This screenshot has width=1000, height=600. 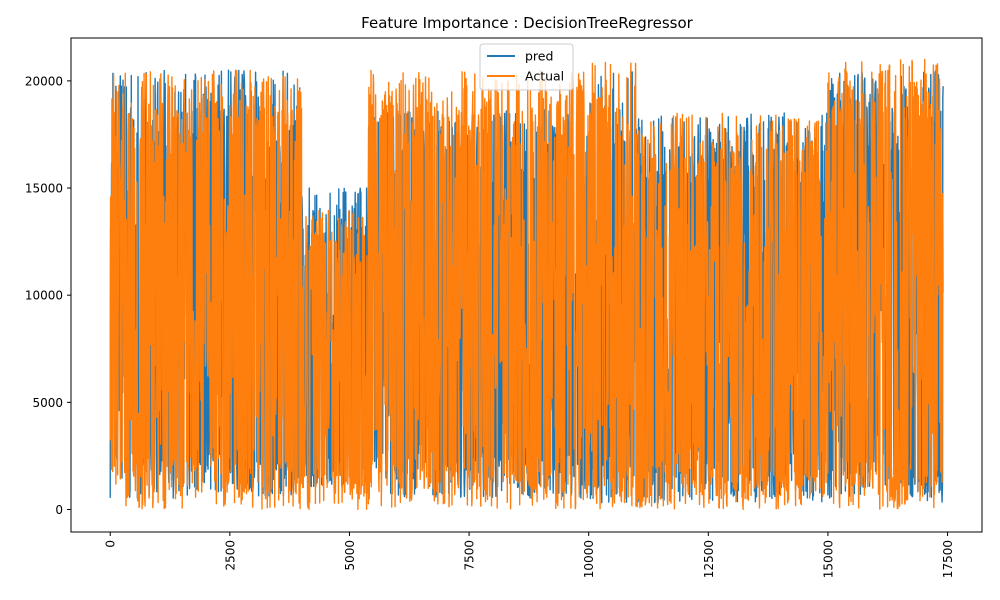 What do you see at coordinates (709, 559) in the screenshot?
I see `x-tick-label: 12500` at bounding box center [709, 559].